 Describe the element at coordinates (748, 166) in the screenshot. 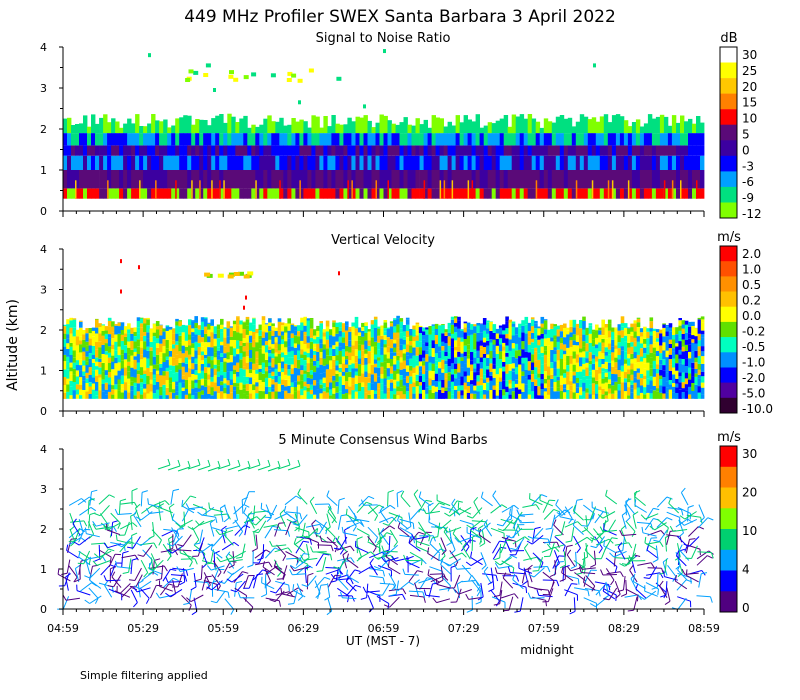

I see `colorbar-label: -3` at that location.